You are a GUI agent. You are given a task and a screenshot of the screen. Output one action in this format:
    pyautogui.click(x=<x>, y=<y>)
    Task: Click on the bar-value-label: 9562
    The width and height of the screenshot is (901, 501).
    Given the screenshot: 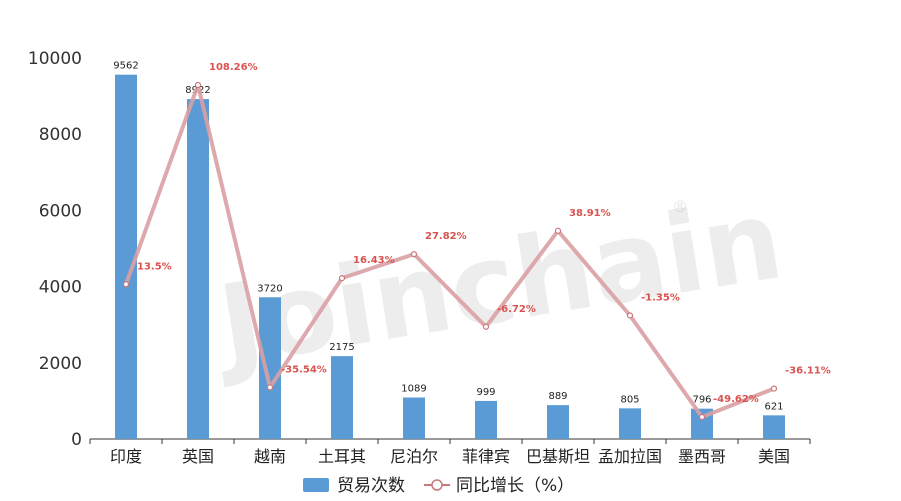 What is the action you would take?
    pyautogui.click(x=125, y=66)
    